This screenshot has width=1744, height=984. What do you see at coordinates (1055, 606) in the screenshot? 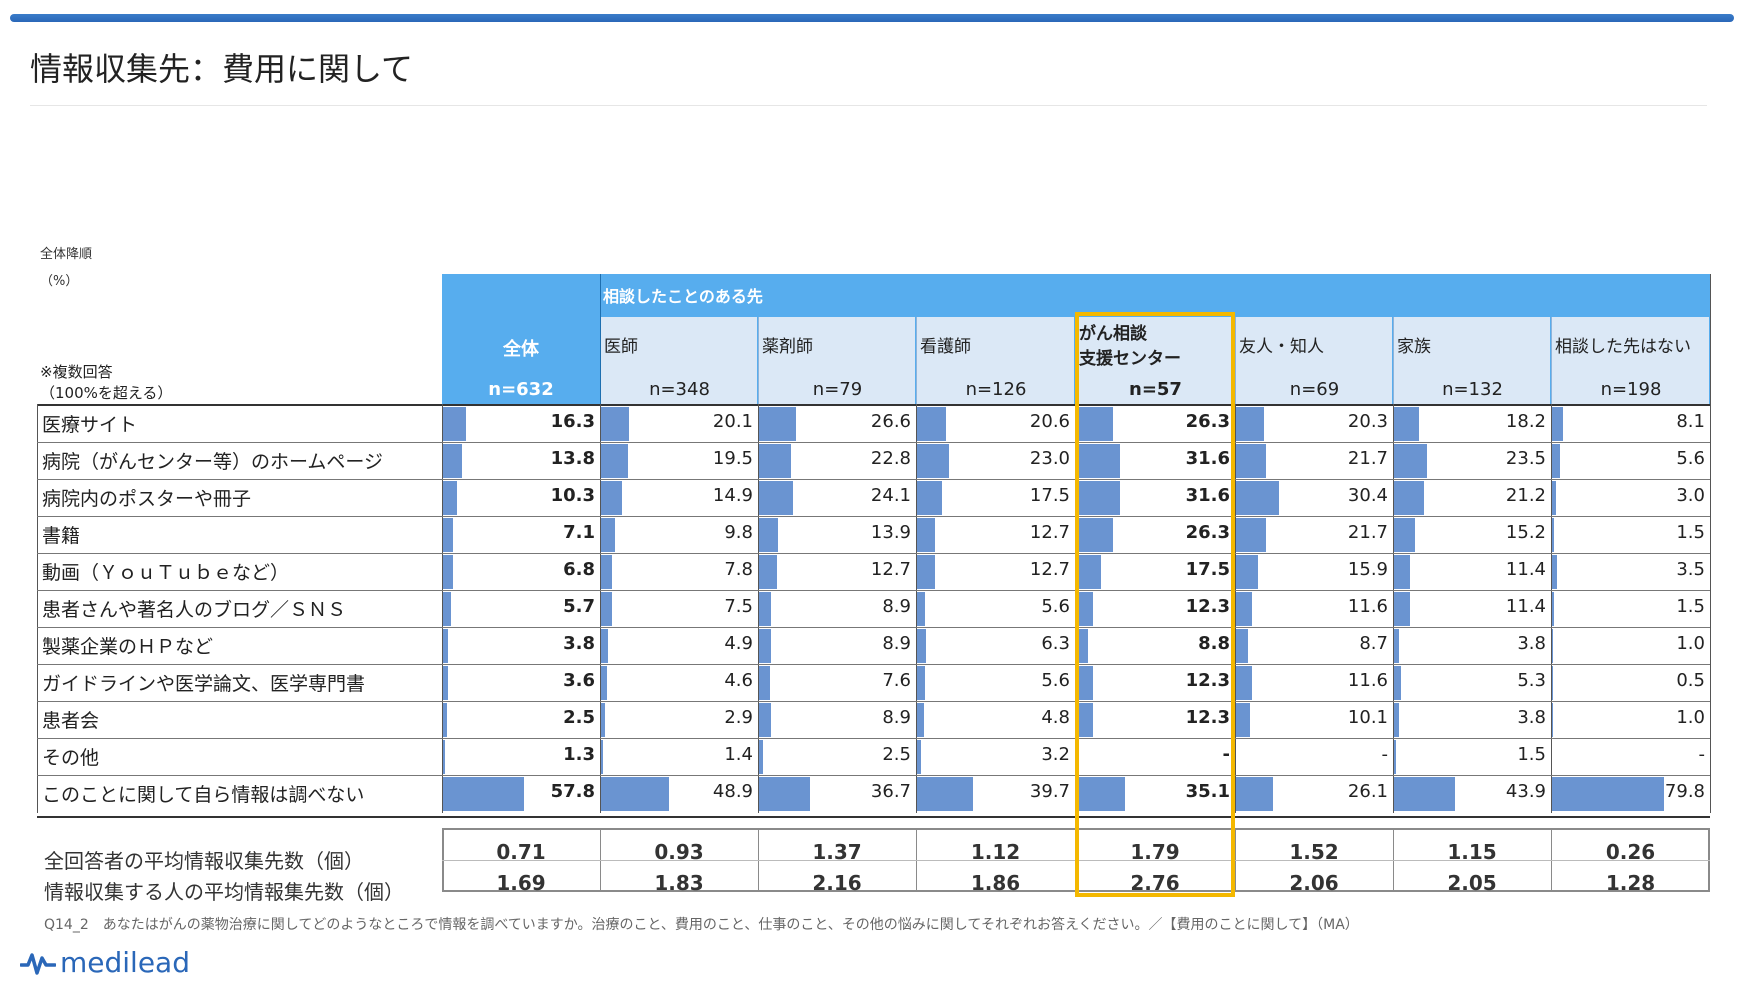
I see `data-value: 5.6` at bounding box center [1055, 606].